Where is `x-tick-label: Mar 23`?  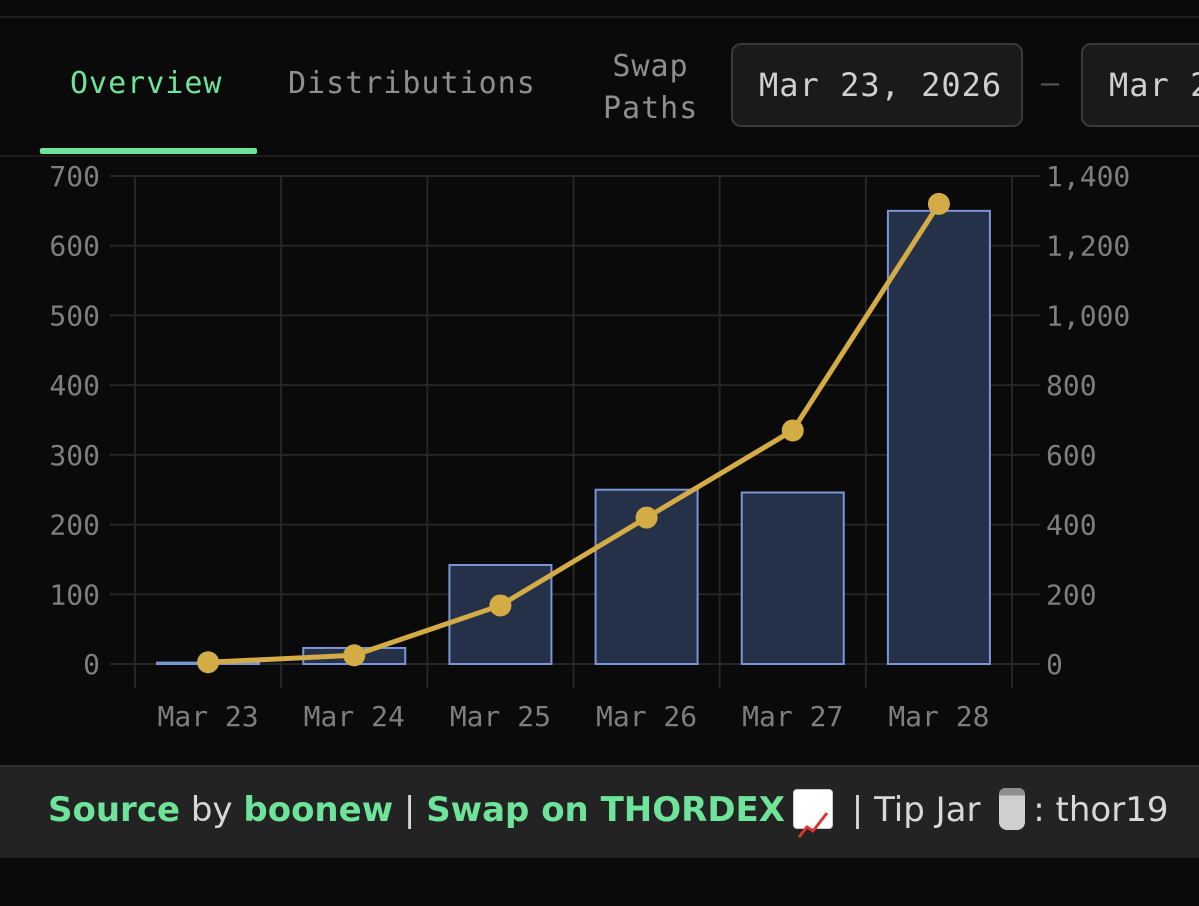 x-tick-label: Mar 23 is located at coordinates (208, 716).